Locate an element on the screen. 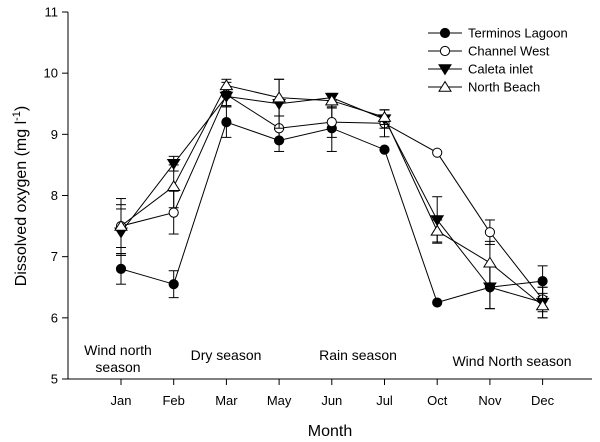  y-ticks: 5 6 7 8 9 10 11 is located at coordinates (56, 196).